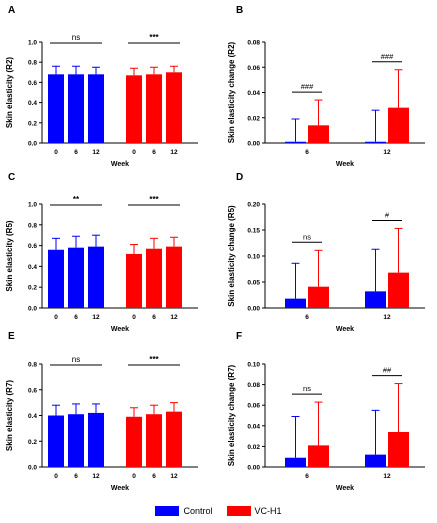 This screenshot has height=523, width=437. Describe the element at coordinates (32, 205) in the screenshot. I see `y-tick-label: 1.0` at that location.